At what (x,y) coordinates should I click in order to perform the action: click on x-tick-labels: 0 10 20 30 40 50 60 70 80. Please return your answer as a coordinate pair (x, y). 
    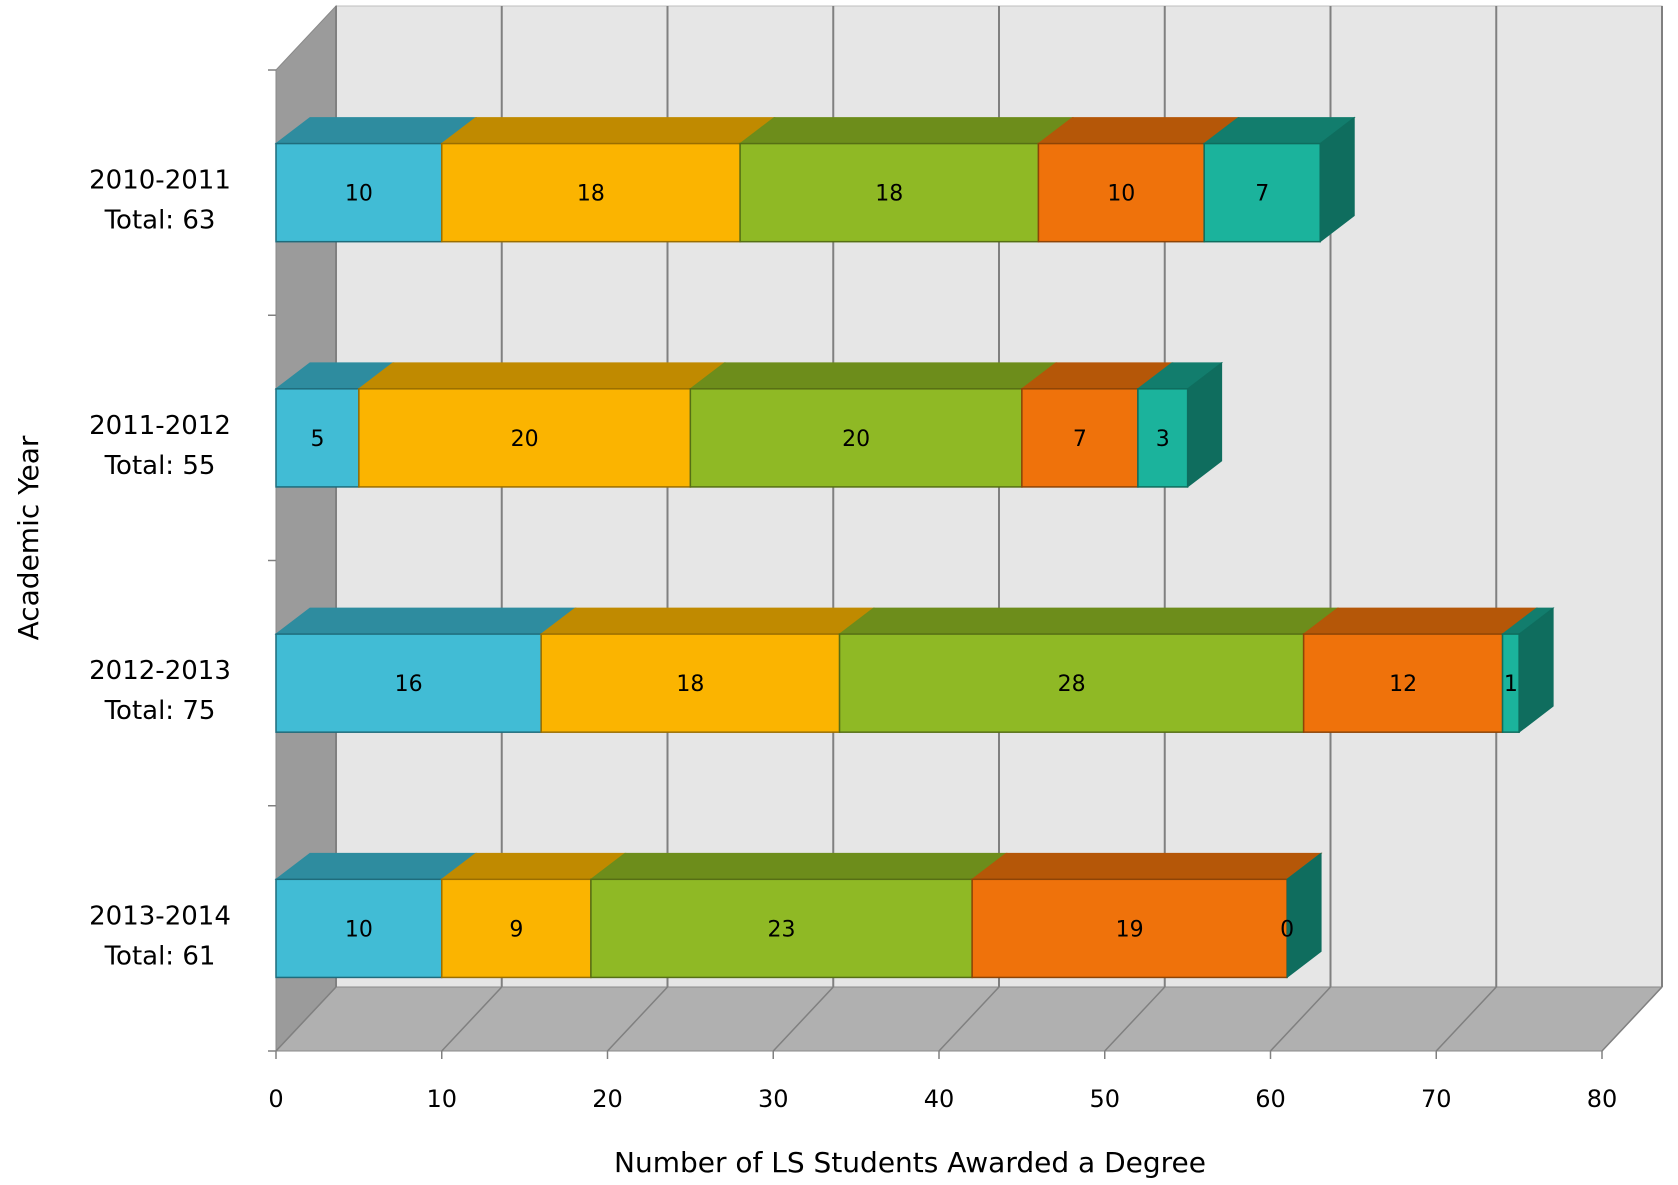
    Looking at the image, I should click on (942, 1099).